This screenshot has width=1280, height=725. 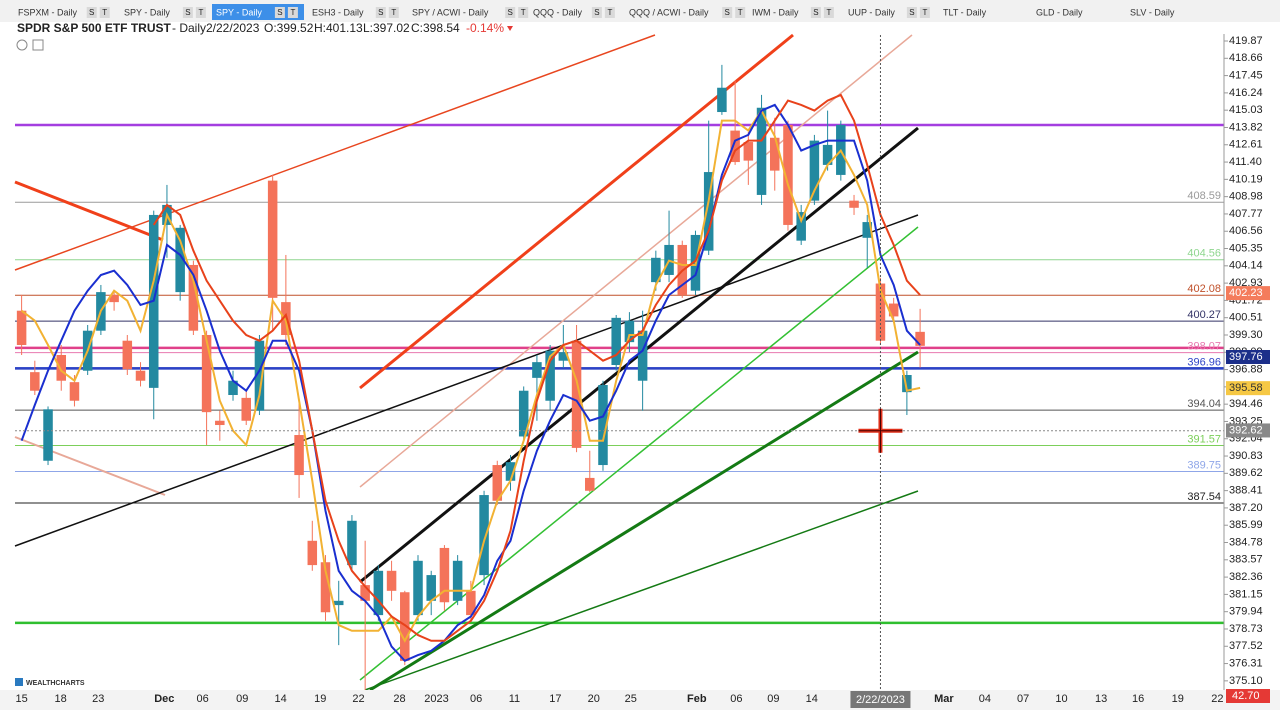 What do you see at coordinates (965, 12) in the screenshot?
I see `tab-label: TLT - Daily` at bounding box center [965, 12].